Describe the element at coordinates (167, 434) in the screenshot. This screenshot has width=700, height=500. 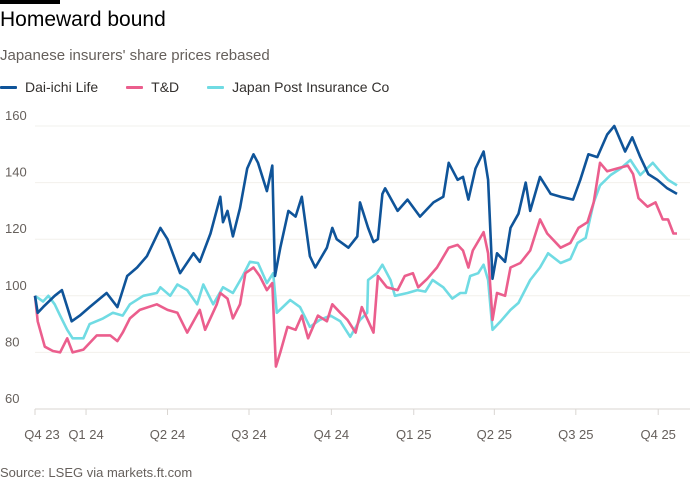
I see `x-tick-label: Q2 24` at that location.